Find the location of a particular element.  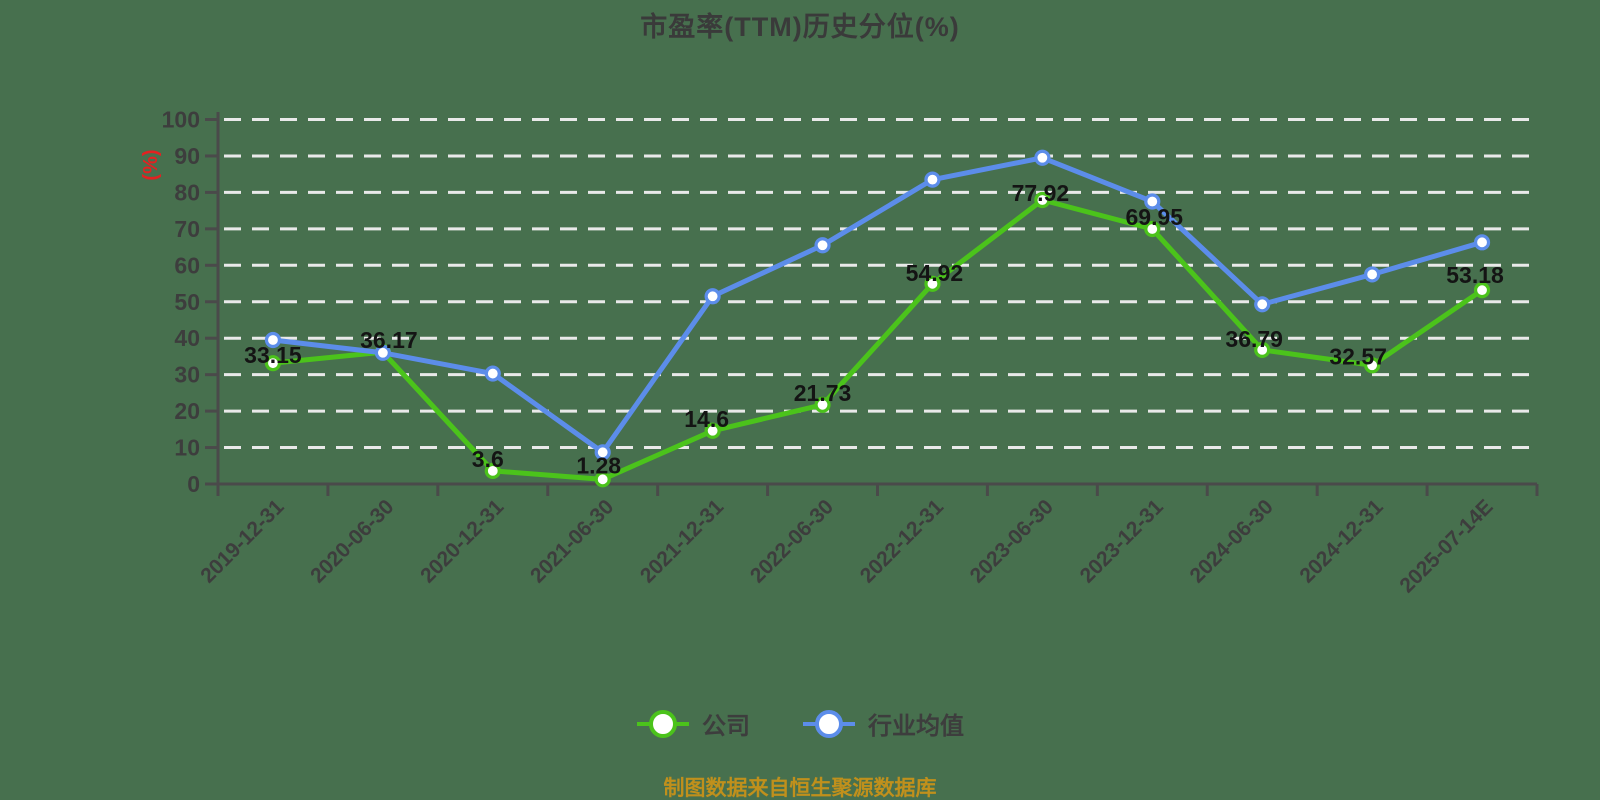

legend: 公司 行业均值 is located at coordinates (800, 723).